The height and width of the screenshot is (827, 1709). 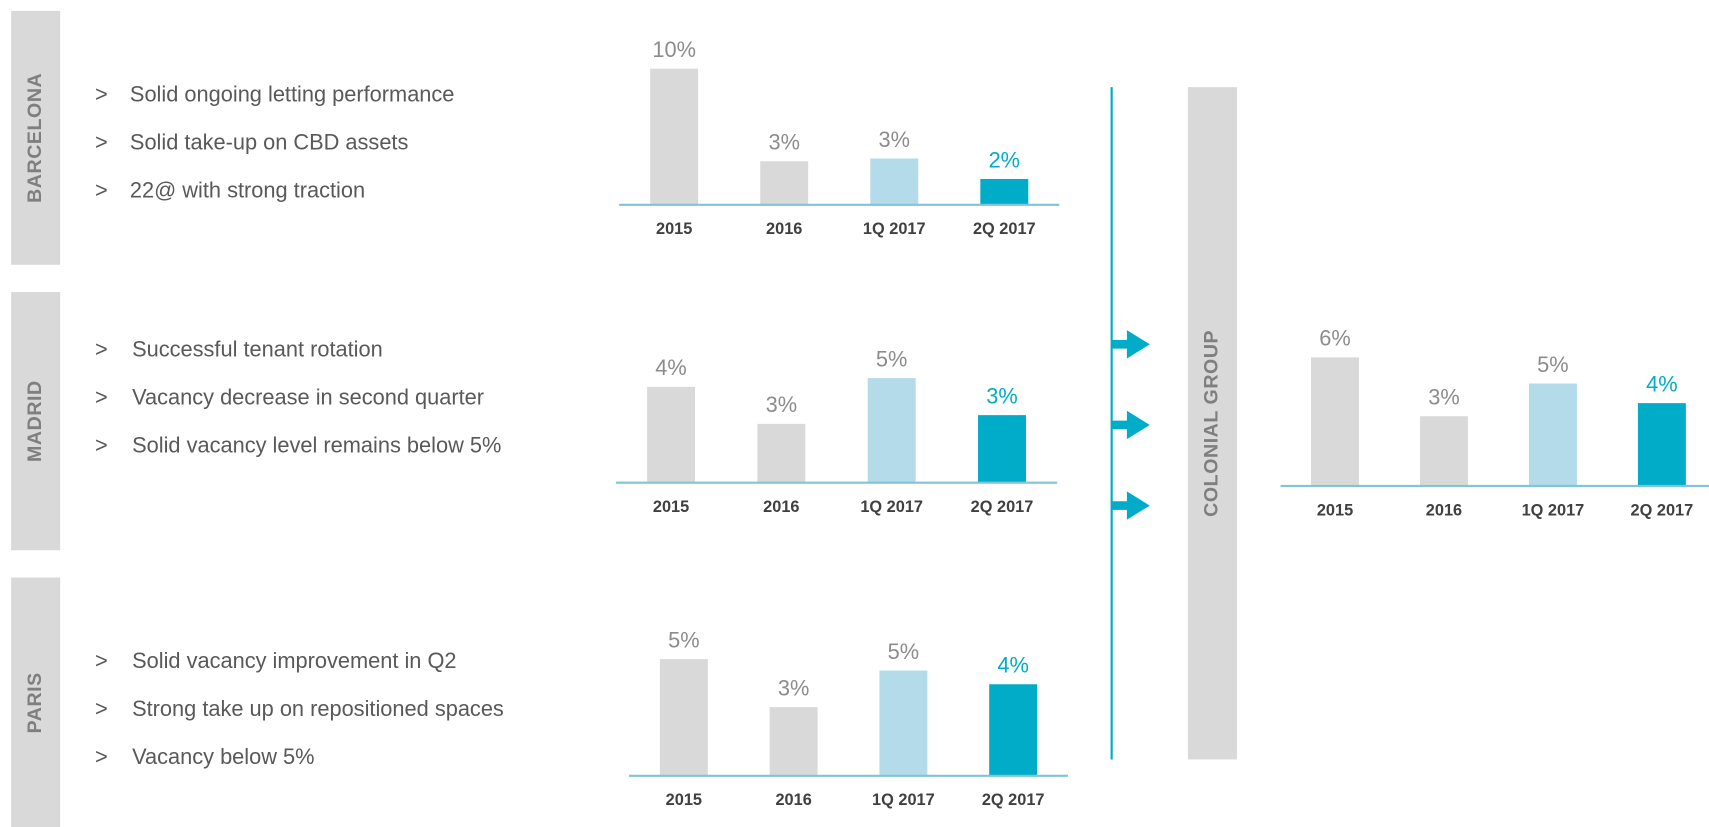 I want to click on value-label: 10%, so click(x=674, y=49).